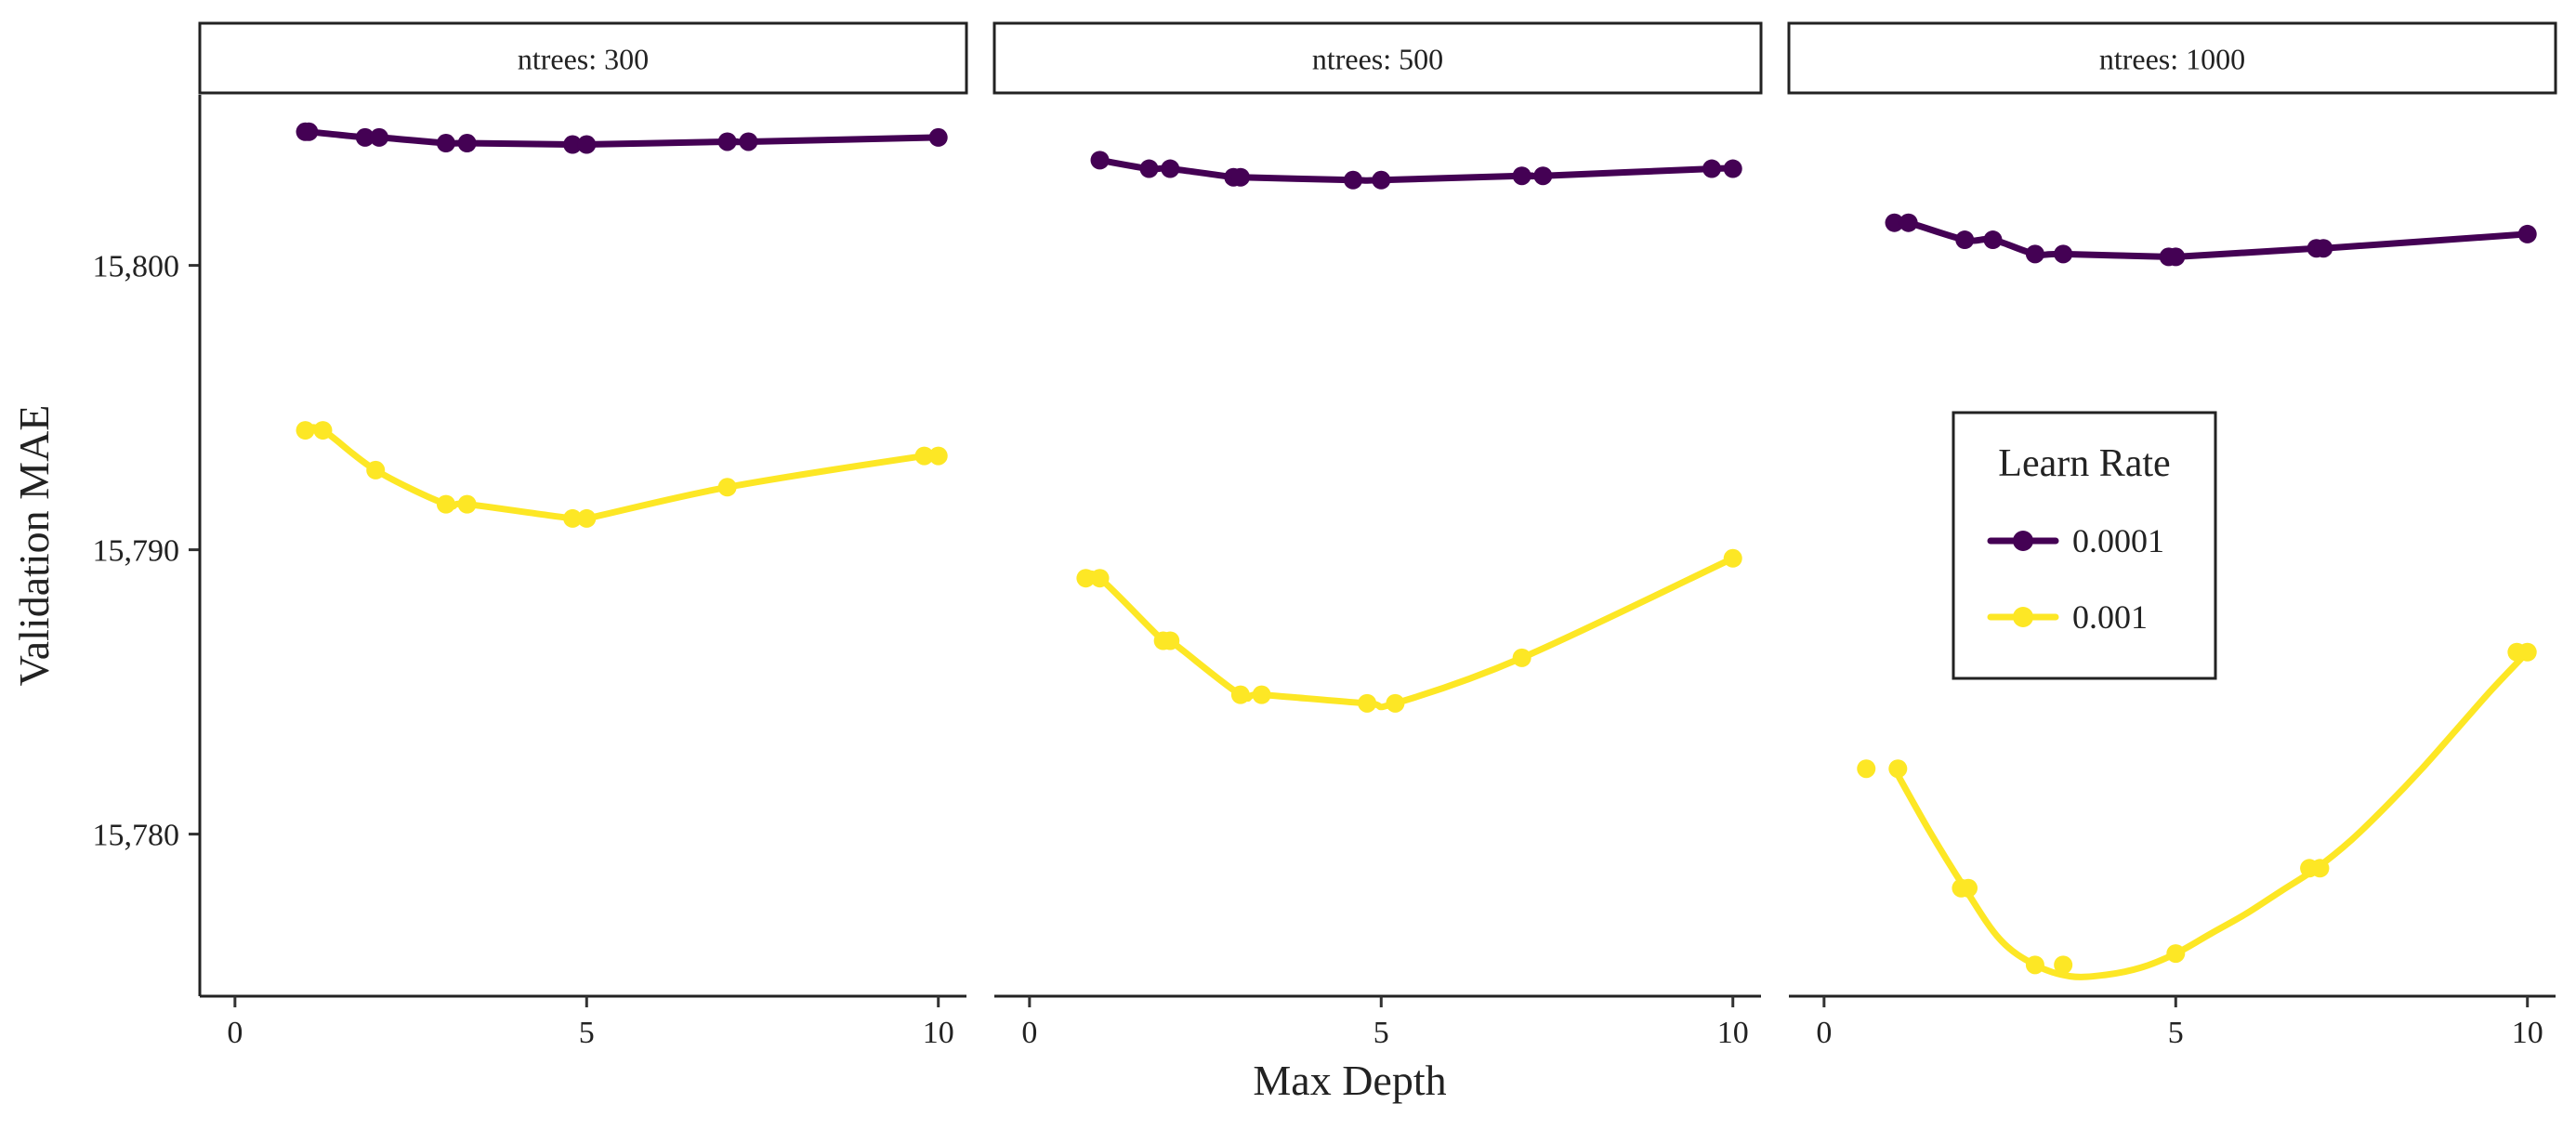  Describe the element at coordinates (2084, 463) in the screenshot. I see `legend-title: Learn Rate` at that location.